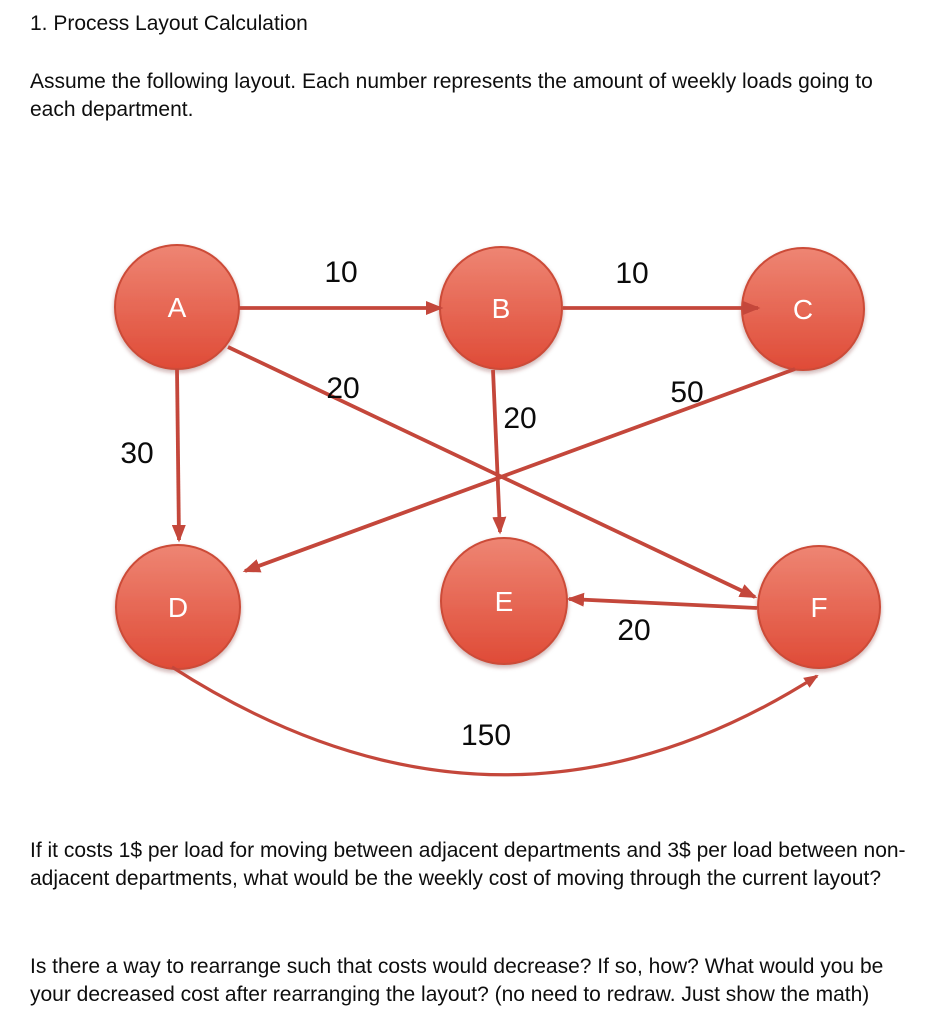  What do you see at coordinates (169, 23) in the screenshot?
I see `page-title: 1. Process Layout Calculation` at bounding box center [169, 23].